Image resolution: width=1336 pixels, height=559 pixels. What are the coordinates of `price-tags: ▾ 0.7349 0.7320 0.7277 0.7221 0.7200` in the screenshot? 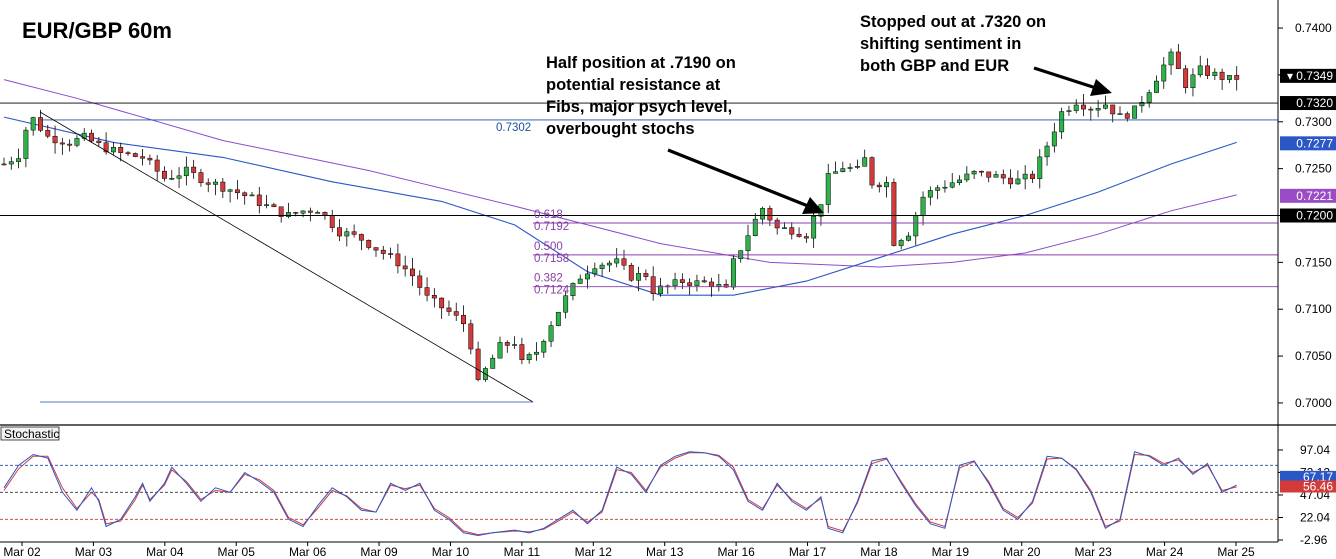 It's located at (1308, 145).